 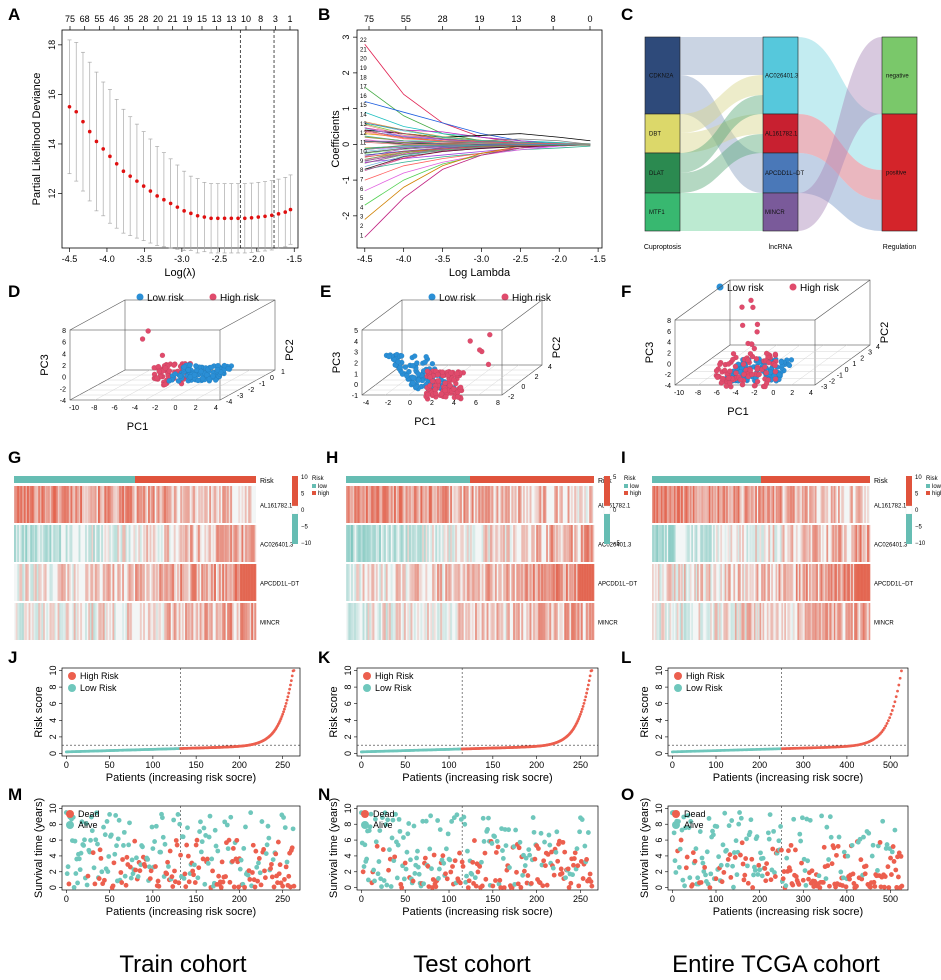 I want to click on low-risk-point, so click(x=190, y=365).